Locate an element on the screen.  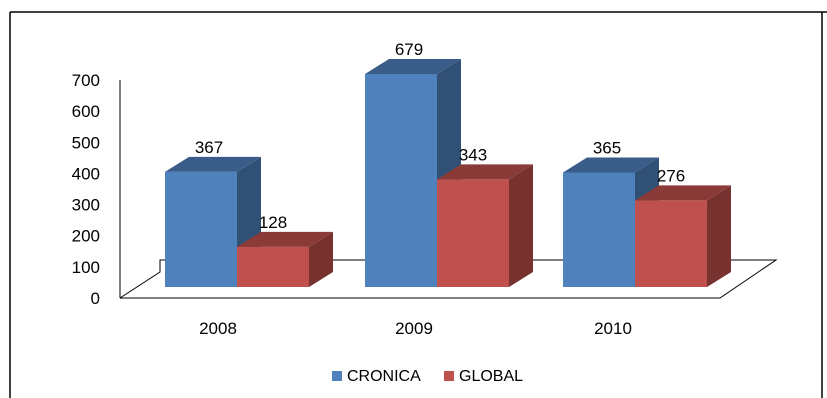
y-tick-label: 0 is located at coordinates (95, 298).